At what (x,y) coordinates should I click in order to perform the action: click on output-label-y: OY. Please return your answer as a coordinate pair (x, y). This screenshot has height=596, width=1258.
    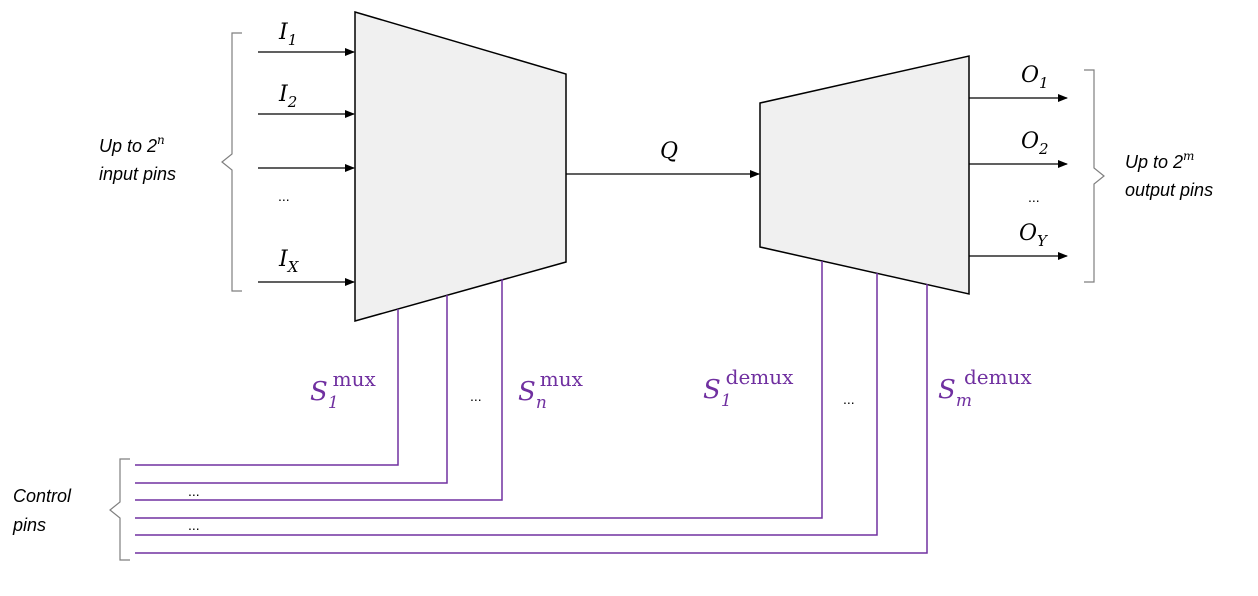
    Looking at the image, I should click on (1034, 235).